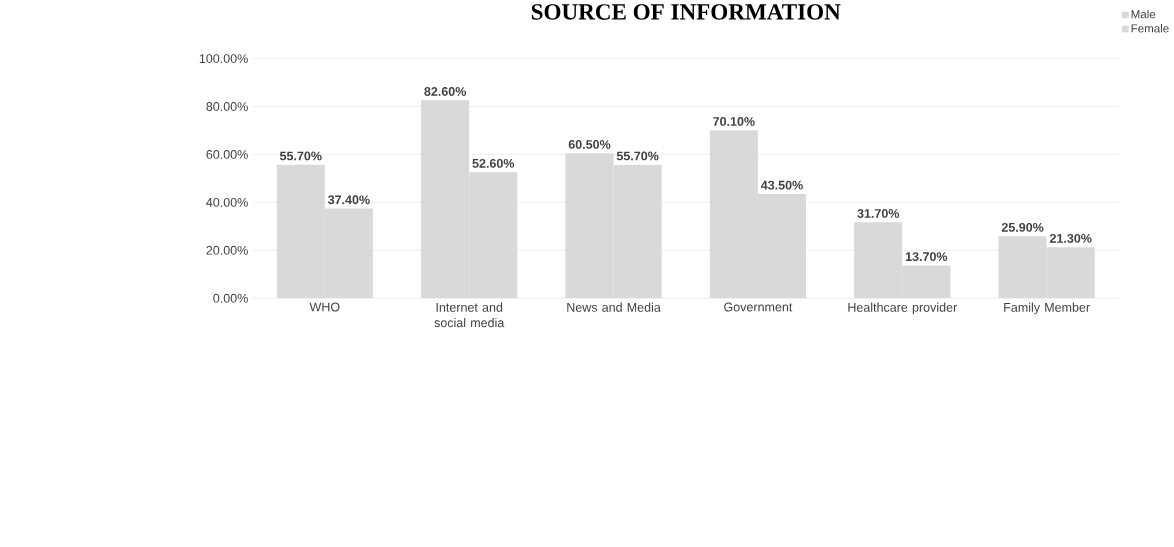 Image resolution: width=1174 pixels, height=547 pixels. Describe the element at coordinates (223, 58) in the screenshot. I see `y-tick-label: 100.00%` at that location.